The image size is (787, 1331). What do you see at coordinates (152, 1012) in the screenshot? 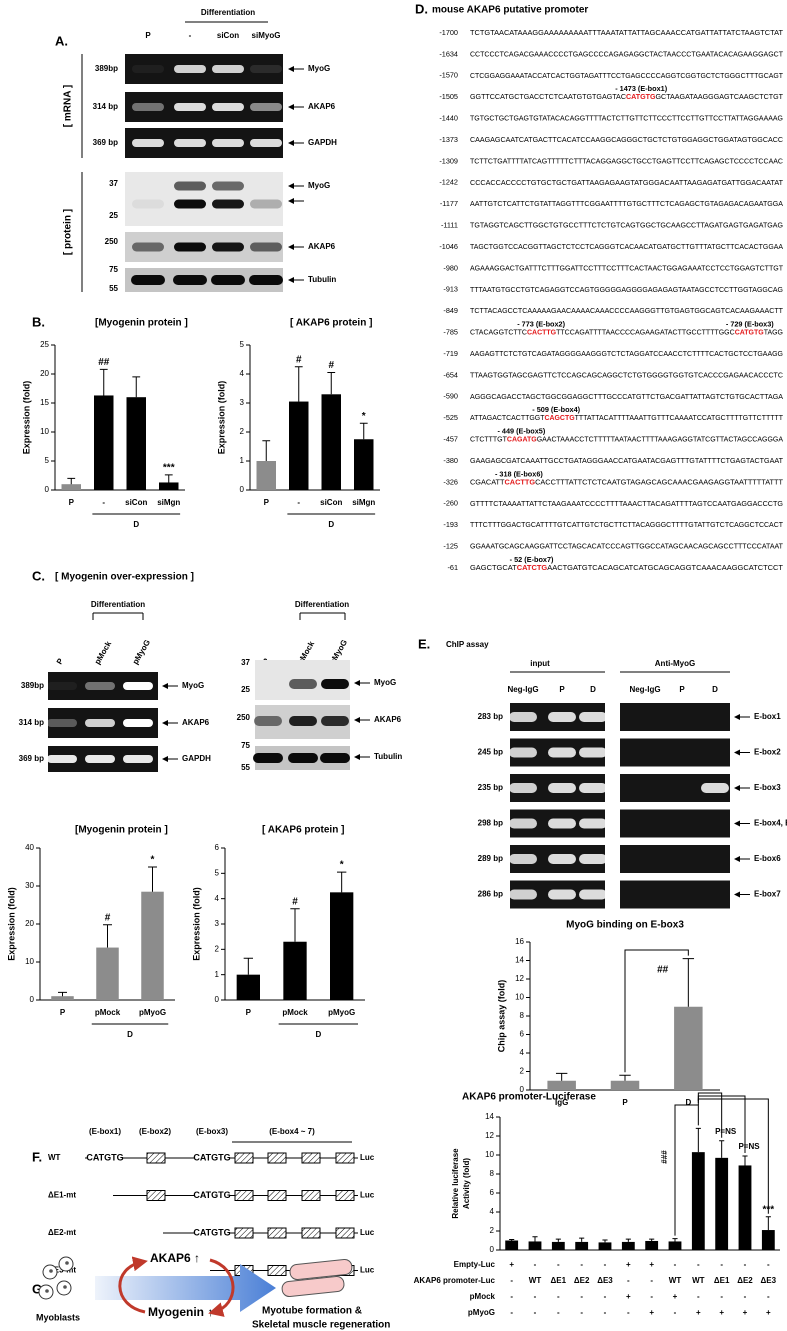
I see `x-tick-label: pMyoG` at bounding box center [152, 1012].